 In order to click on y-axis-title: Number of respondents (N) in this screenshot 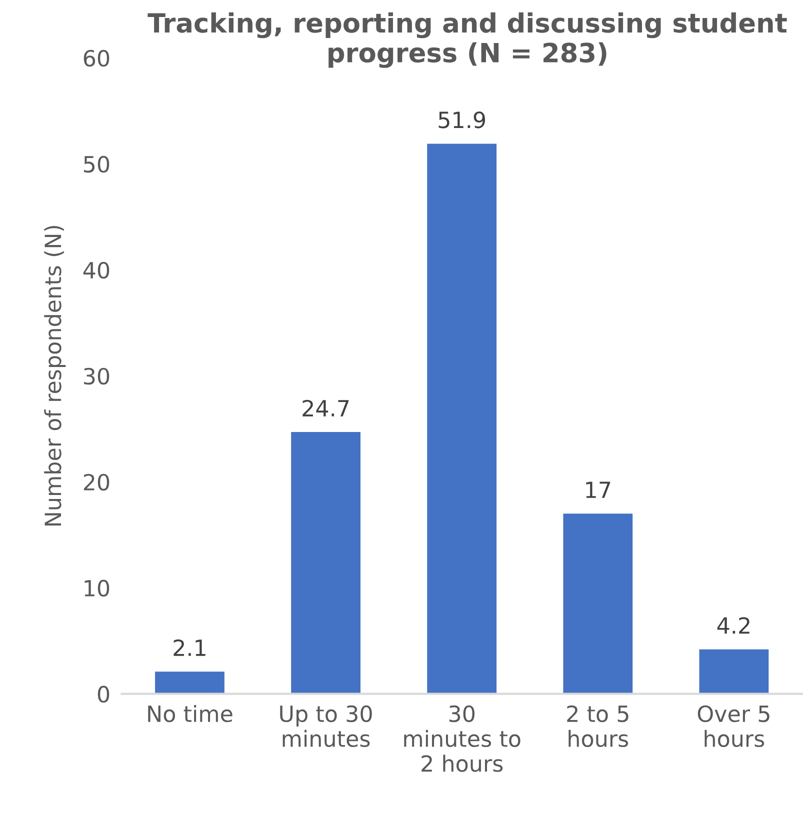, I will do `click(55, 376)`.